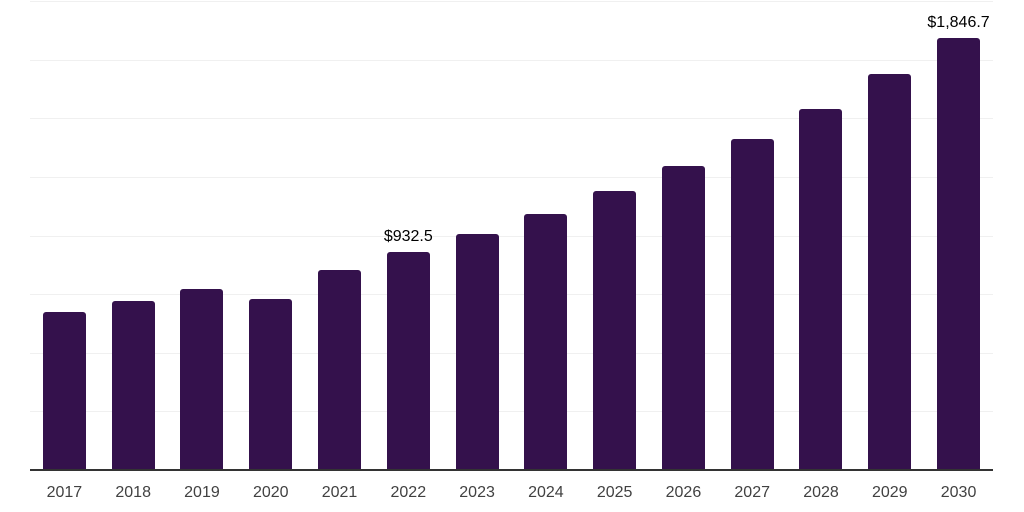 This screenshot has height=512, width=1024. What do you see at coordinates (408, 349) in the screenshot?
I see `bar-2022: $932.5` at bounding box center [408, 349].